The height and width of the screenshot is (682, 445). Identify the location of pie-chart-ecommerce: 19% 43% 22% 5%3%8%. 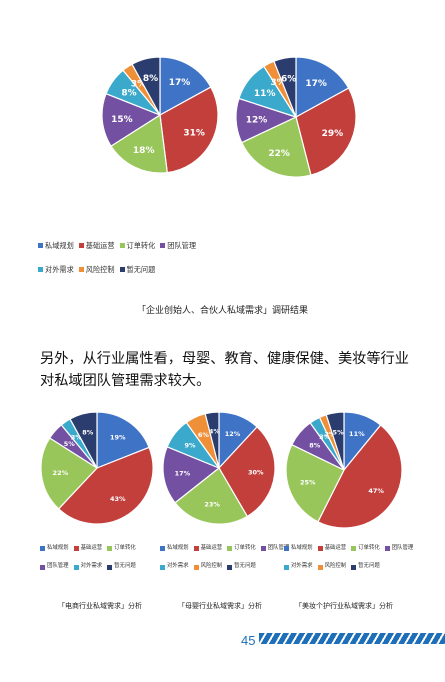
(97, 468).